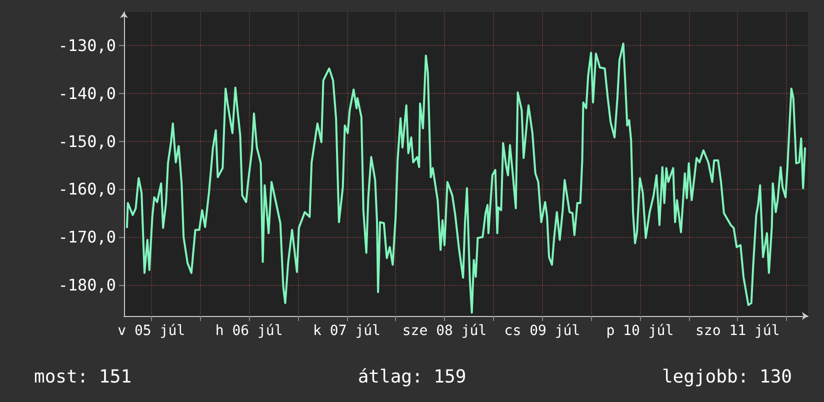 This screenshot has height=402, width=824. What do you see at coordinates (87, 189) in the screenshot?
I see `y-tick-label: -160,0` at bounding box center [87, 189].